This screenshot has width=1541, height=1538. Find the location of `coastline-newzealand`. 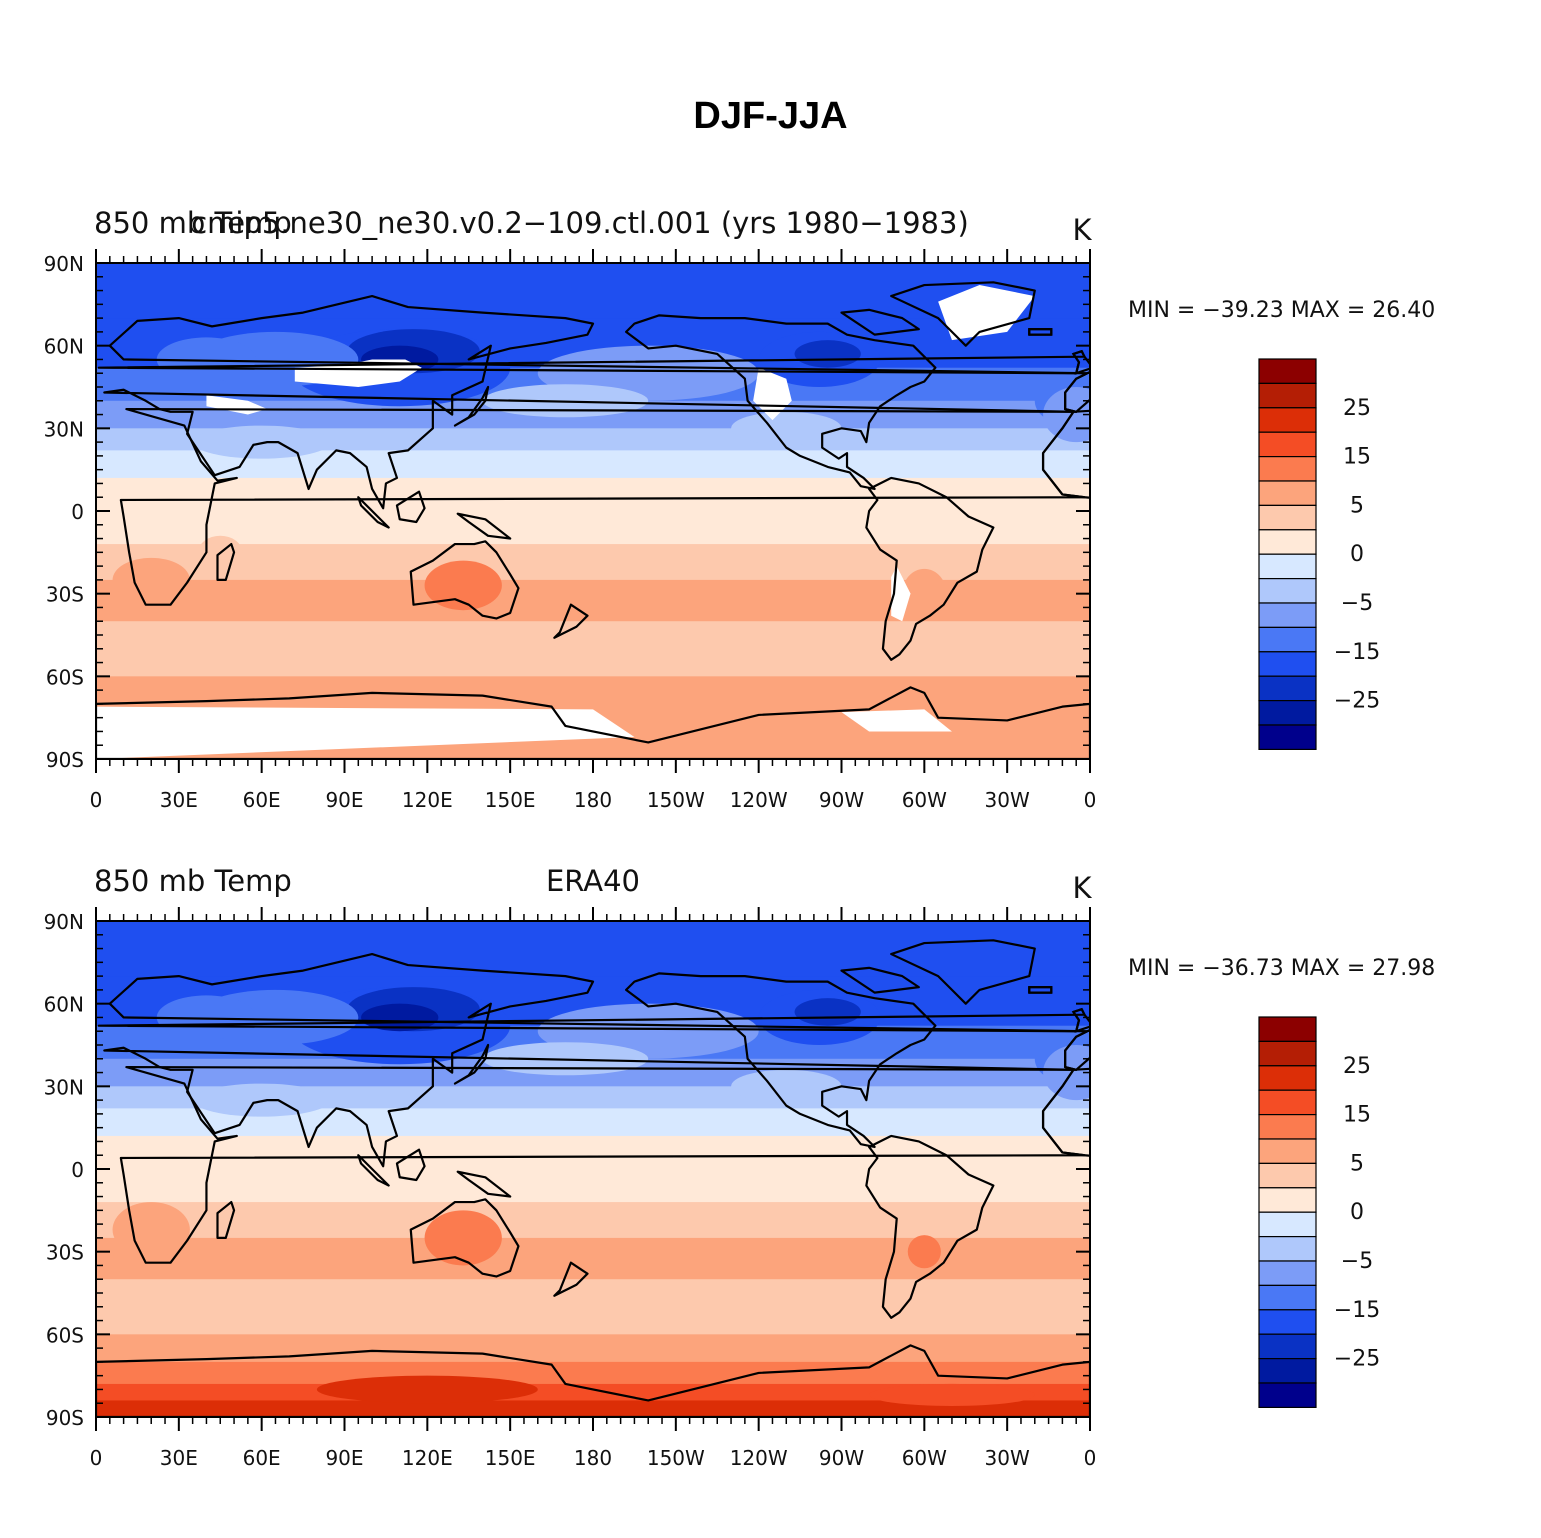

coastline-newzealand is located at coordinates (571, 1279).